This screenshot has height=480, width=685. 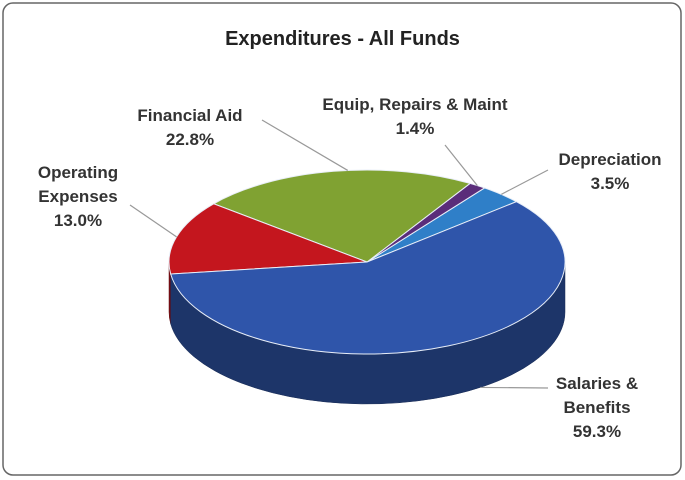 I want to click on category-label: Salaries & Benefits, so click(x=597, y=395).